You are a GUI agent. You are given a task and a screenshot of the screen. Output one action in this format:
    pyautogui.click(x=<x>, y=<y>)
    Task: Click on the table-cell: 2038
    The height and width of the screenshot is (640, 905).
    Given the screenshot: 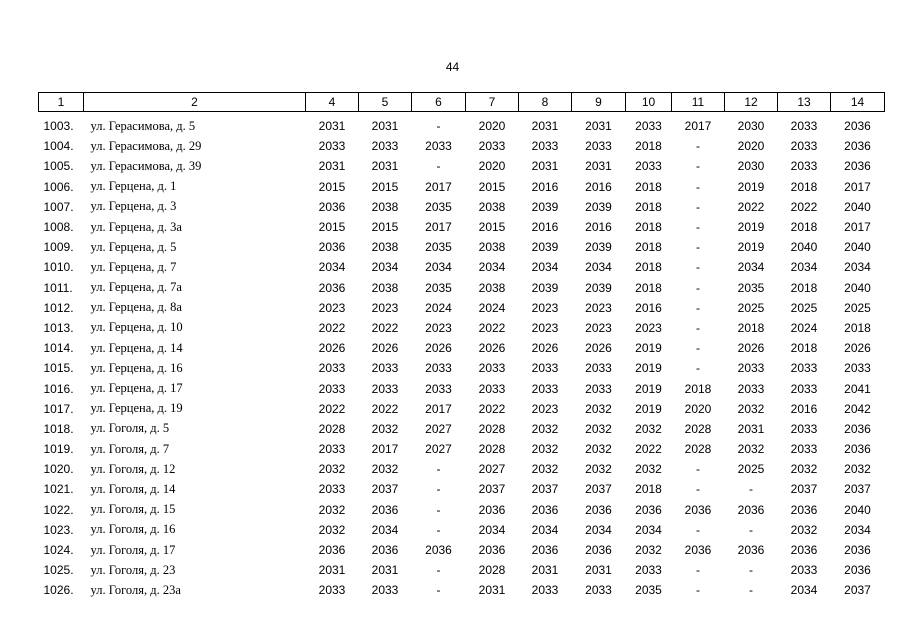 What is the action you would take?
    pyautogui.click(x=385, y=206)
    